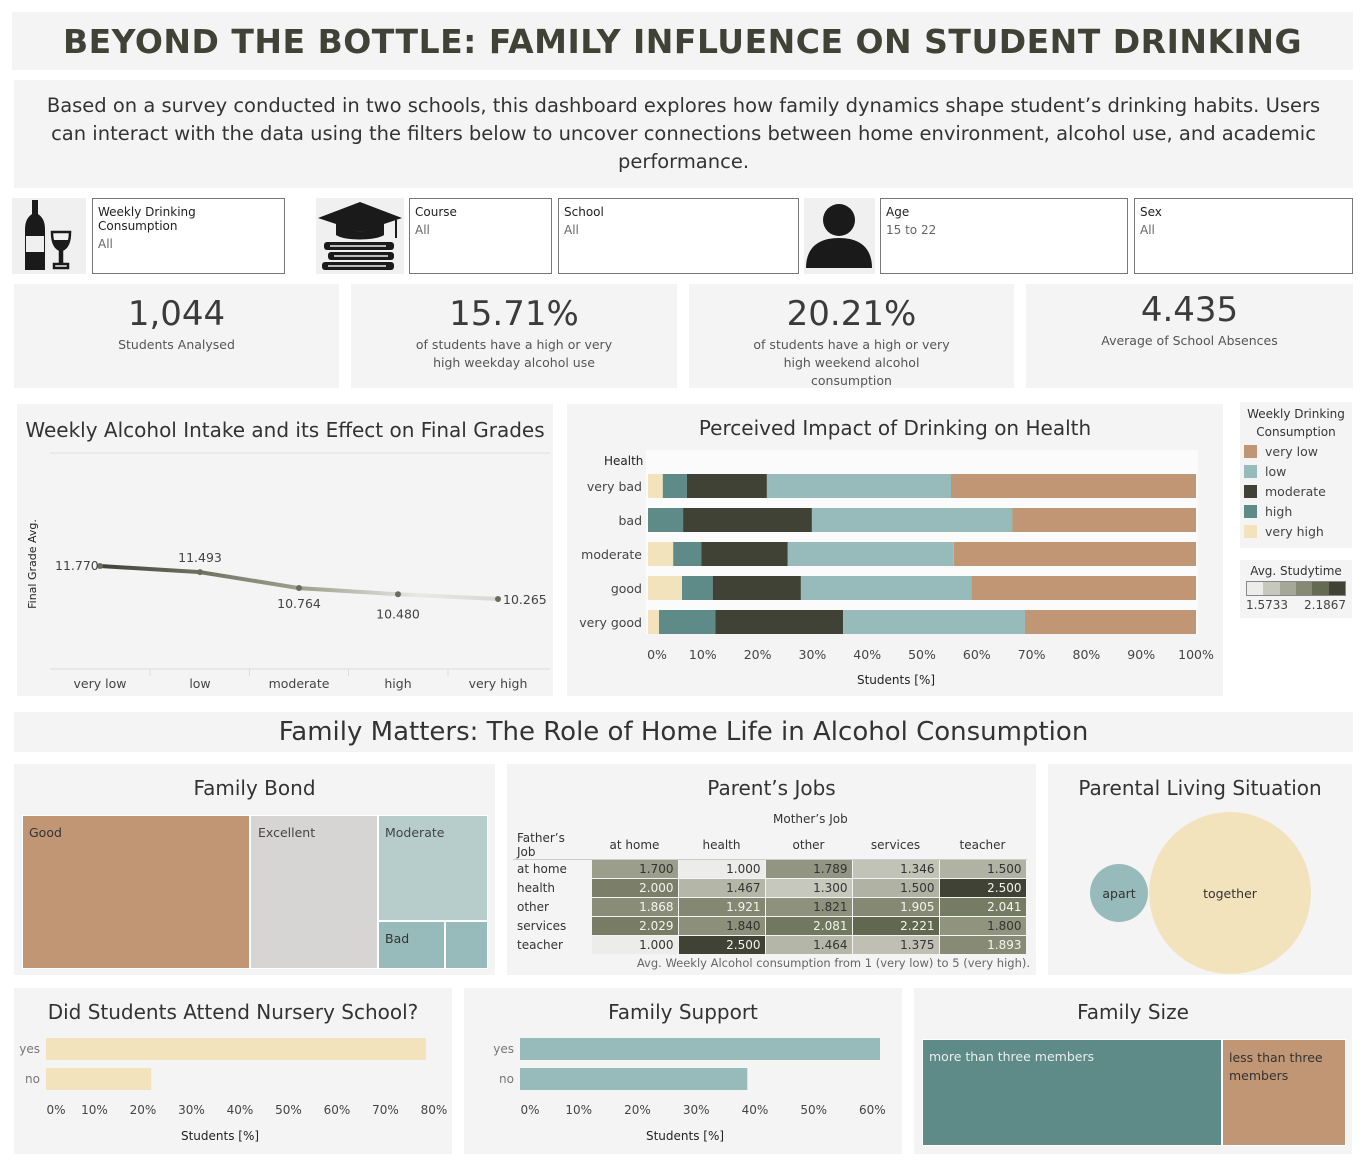 Image resolution: width=1365 pixels, height=1167 pixels. What do you see at coordinates (199, 683) in the screenshot?
I see `x-tick-label: low` at bounding box center [199, 683].